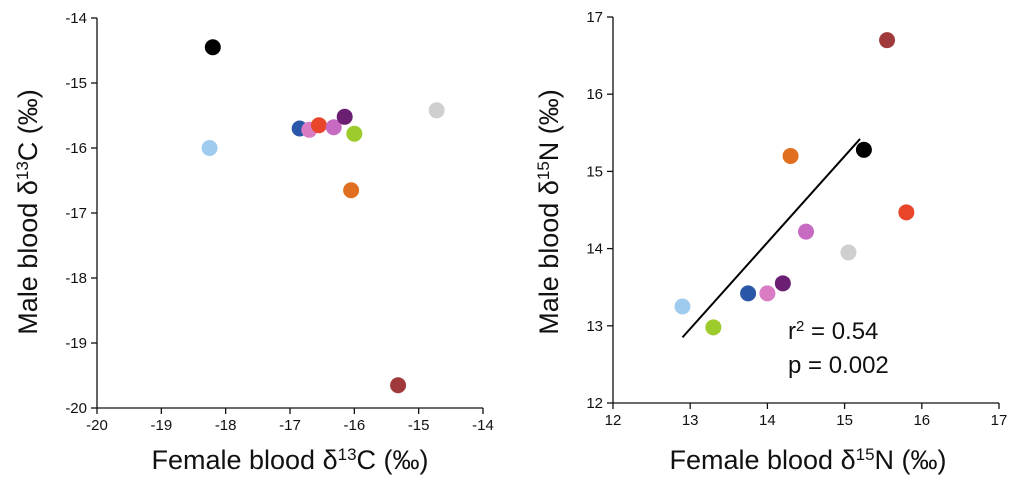 Image resolution: width=1013 pixels, height=483 pixels. Describe the element at coordinates (549, 212) in the screenshot. I see `nitrogen-y-axis-title: Male blood δ15N (‰)` at that location.